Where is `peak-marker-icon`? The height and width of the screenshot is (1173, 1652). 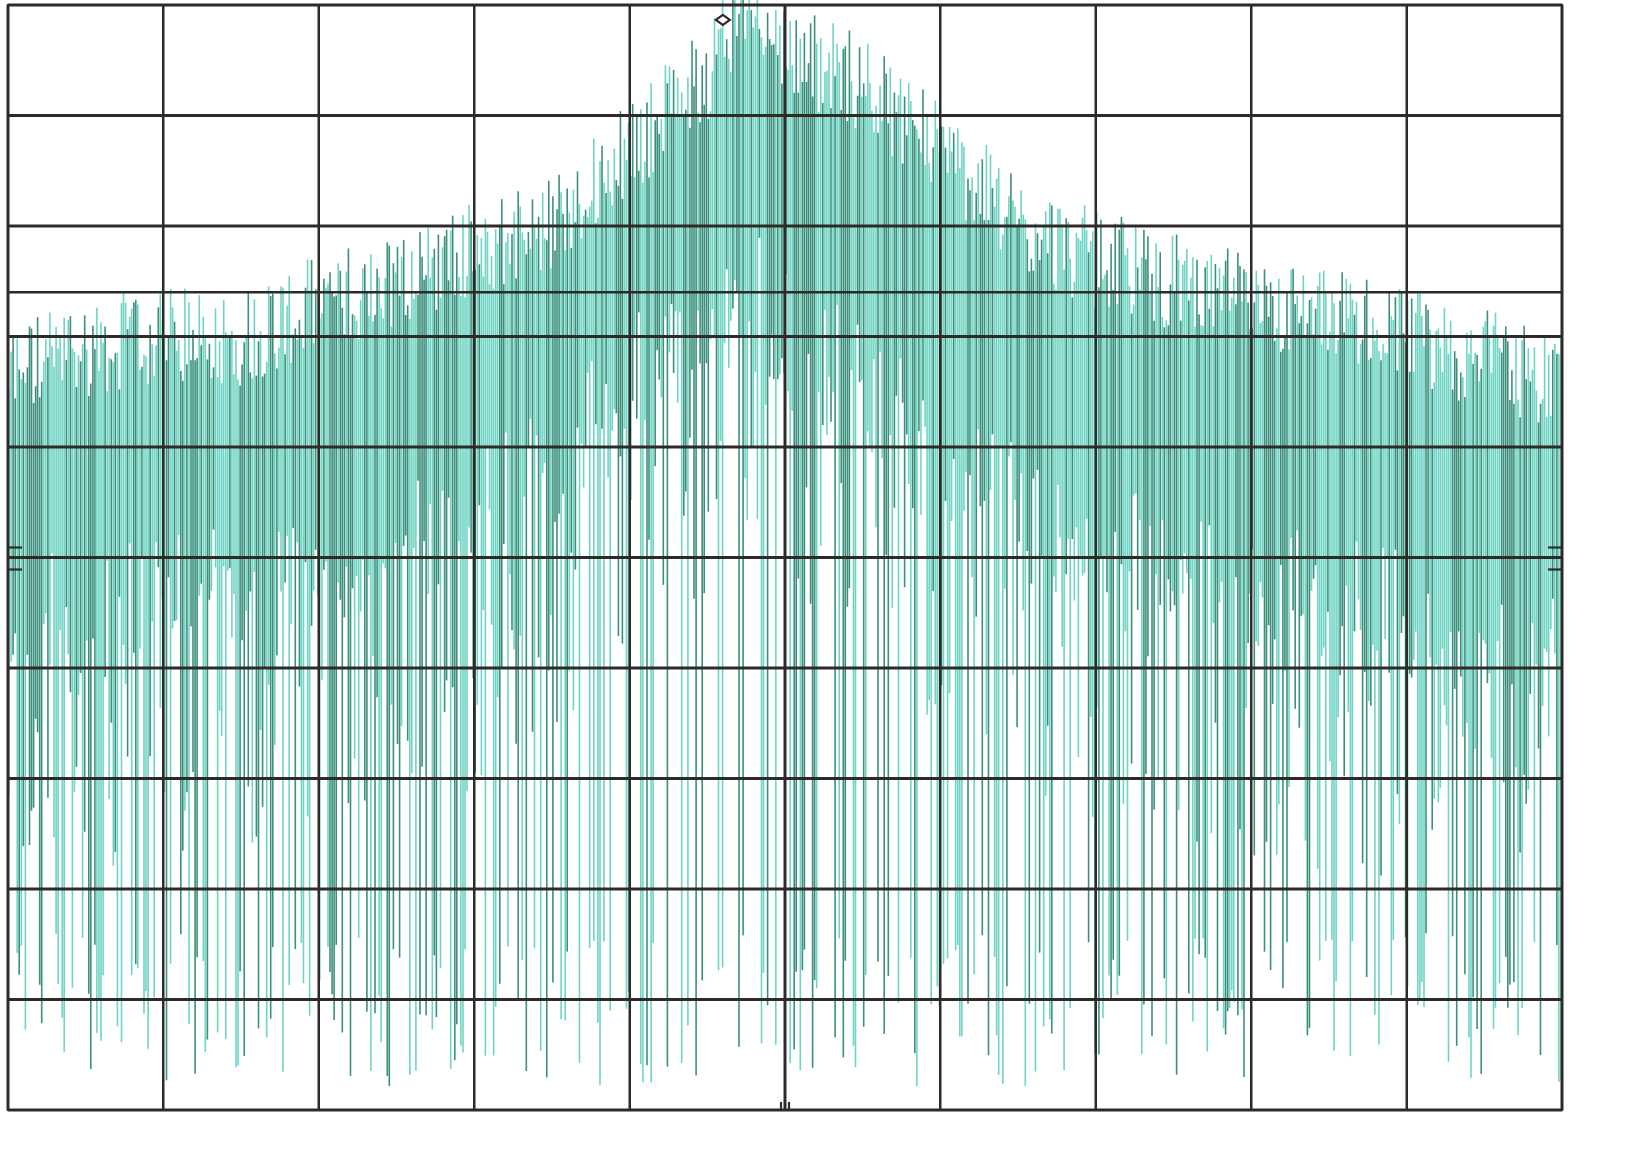
peak-marker-icon is located at coordinates (722, 20).